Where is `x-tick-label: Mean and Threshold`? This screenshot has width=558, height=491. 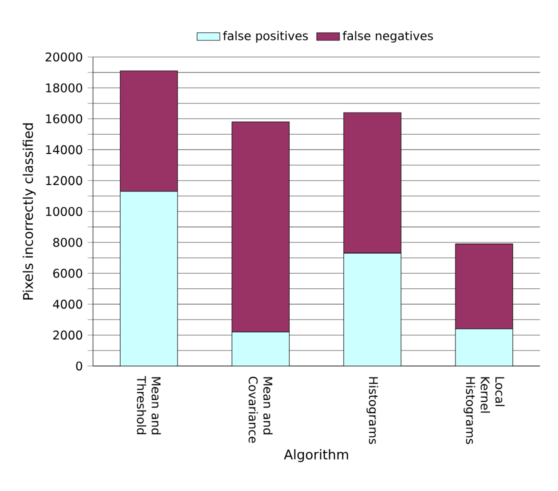 x-tick-label: Mean and Threshold is located at coordinates (148, 405).